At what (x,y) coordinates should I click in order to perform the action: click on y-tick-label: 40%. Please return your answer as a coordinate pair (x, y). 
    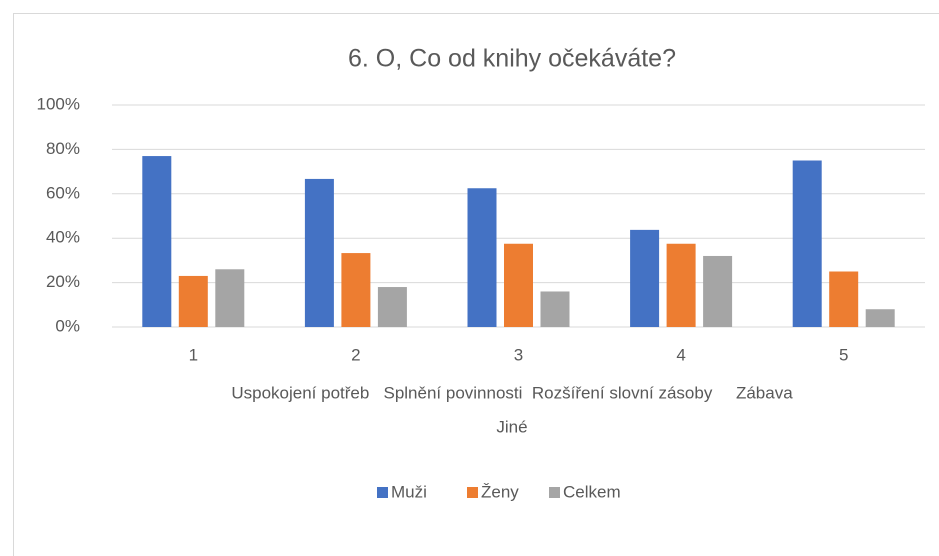
    Looking at the image, I should click on (63, 237).